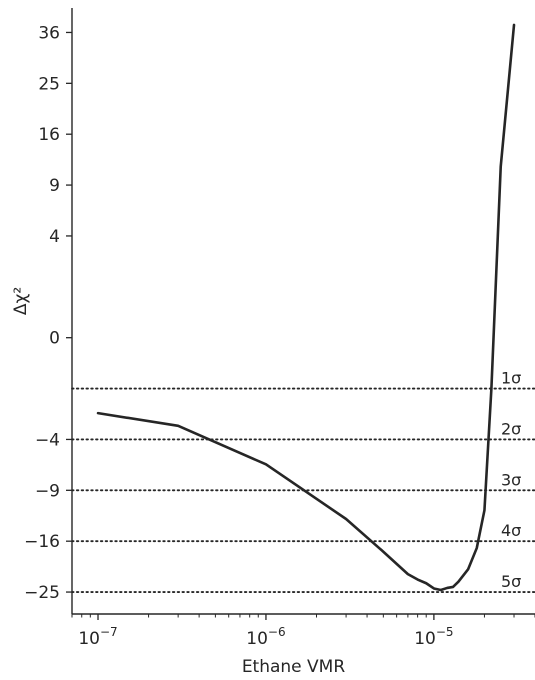 The width and height of the screenshot is (535, 680). What do you see at coordinates (49, 84) in the screenshot?
I see `y-tick-label-2: 25` at bounding box center [49, 84].